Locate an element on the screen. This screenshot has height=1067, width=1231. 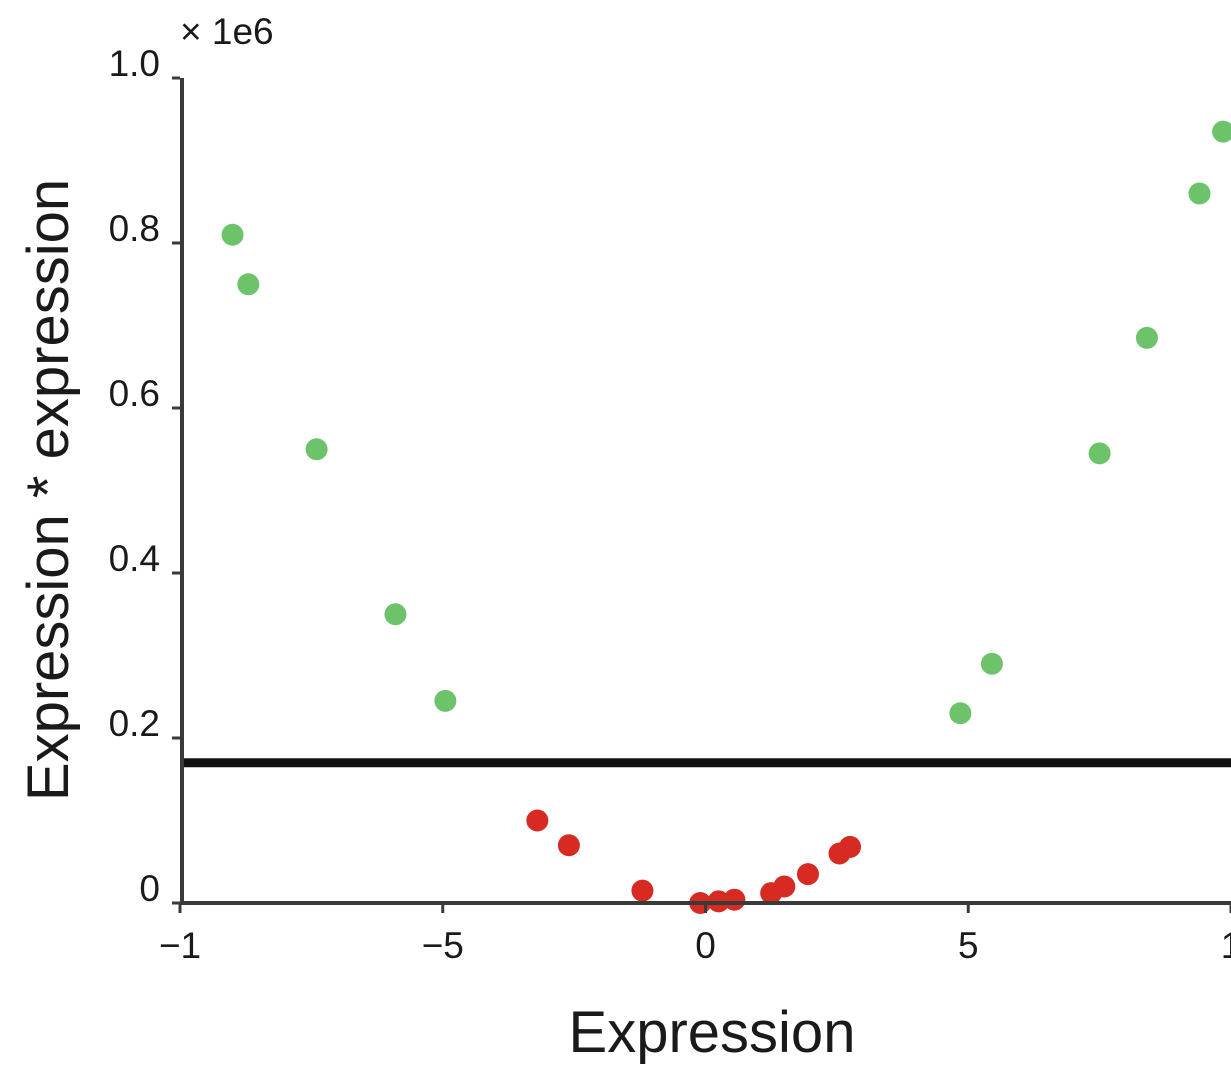
x-axis-title: Expression is located at coordinates (712, 1032).